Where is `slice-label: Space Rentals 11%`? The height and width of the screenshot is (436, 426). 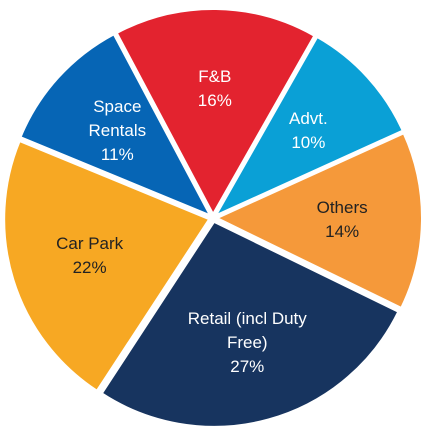 slice-label: Space Rentals 11% is located at coordinates (117, 131).